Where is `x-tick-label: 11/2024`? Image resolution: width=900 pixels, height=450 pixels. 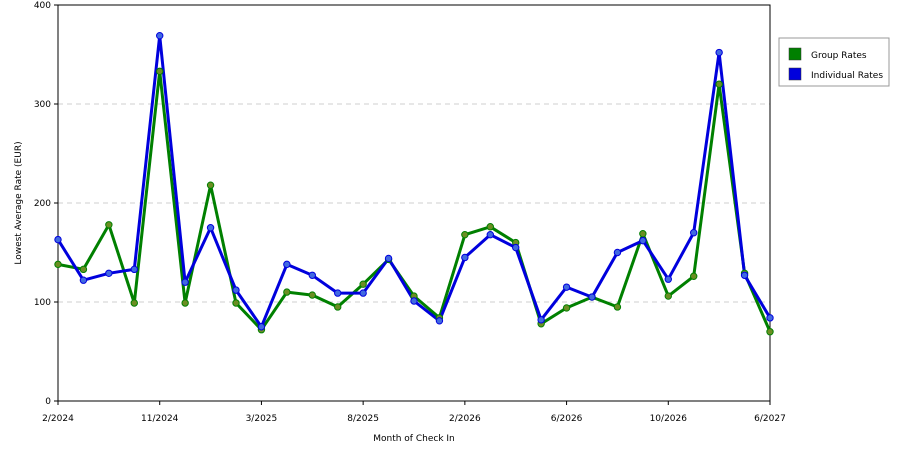
x-tick-label: 11/2024 is located at coordinates (160, 419).